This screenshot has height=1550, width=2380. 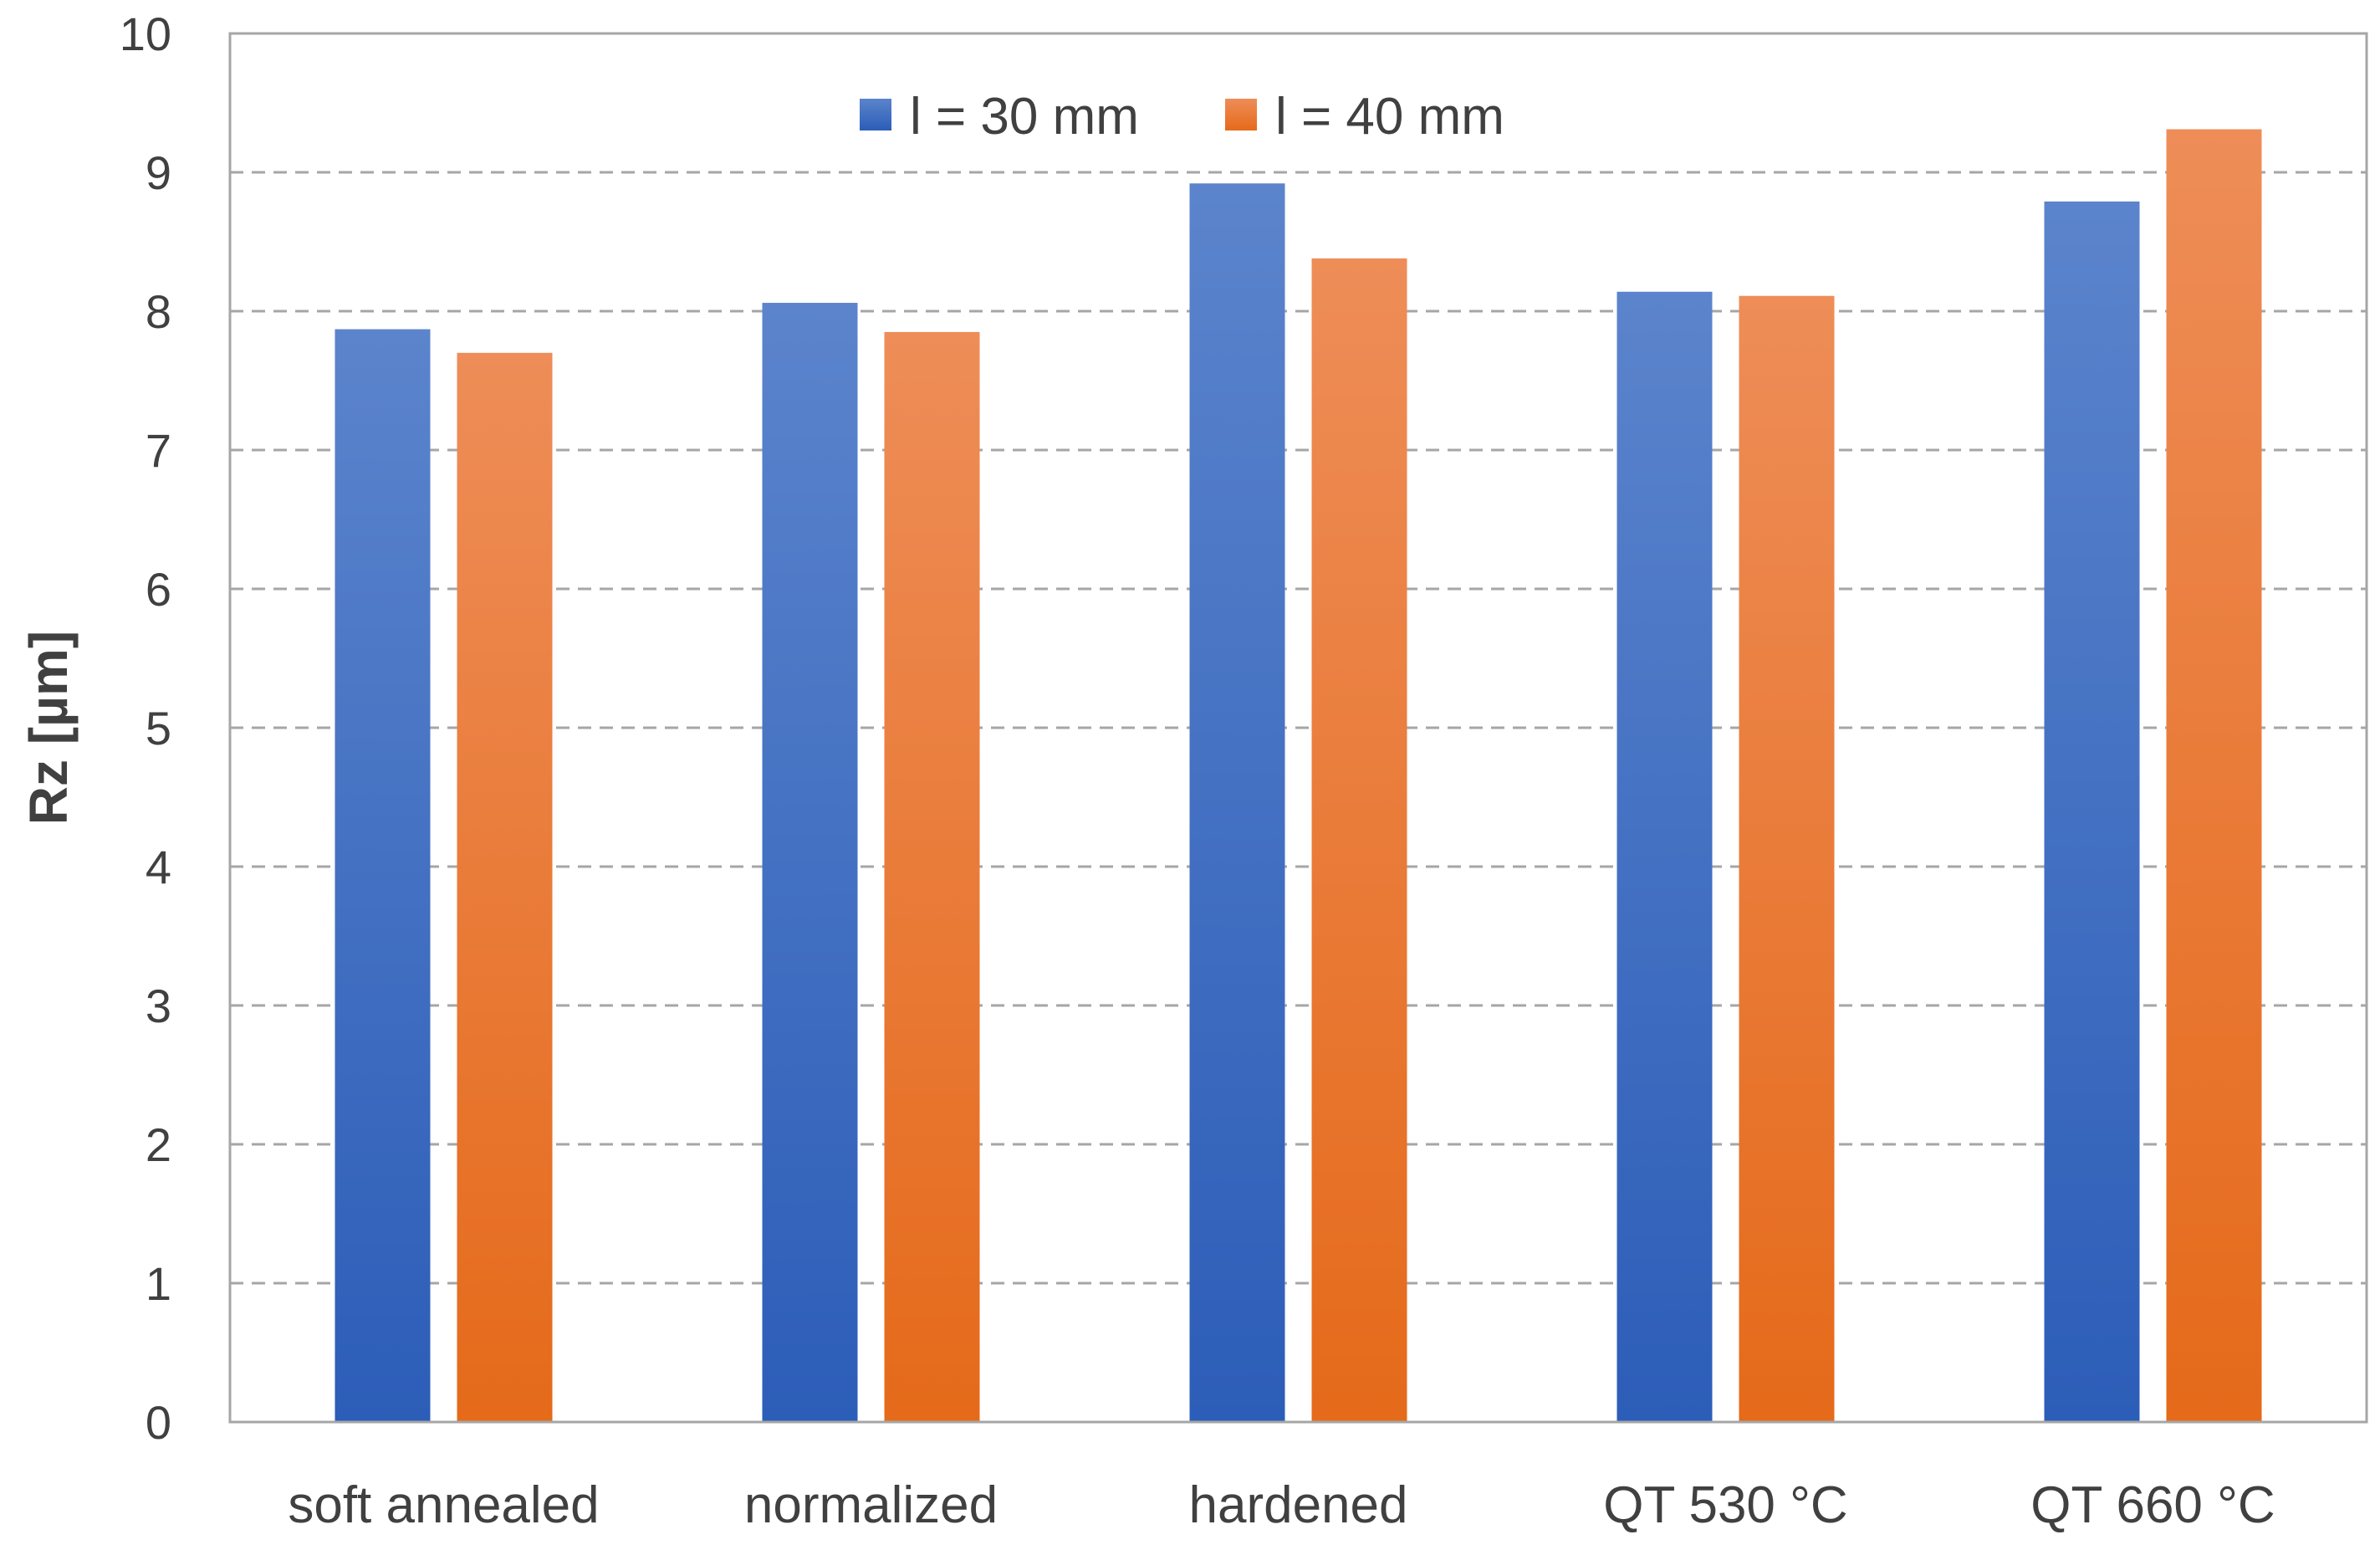 I want to click on x-category-label: soft annealed, so click(x=443, y=1505).